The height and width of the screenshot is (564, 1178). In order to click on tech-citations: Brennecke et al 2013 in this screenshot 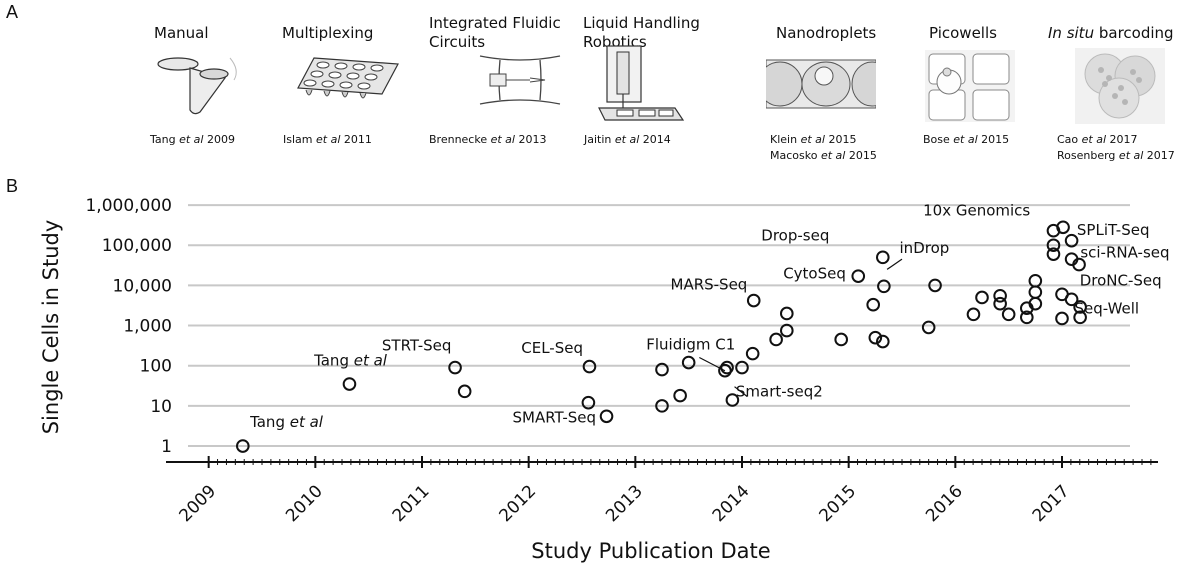, I will do `click(487, 140)`.